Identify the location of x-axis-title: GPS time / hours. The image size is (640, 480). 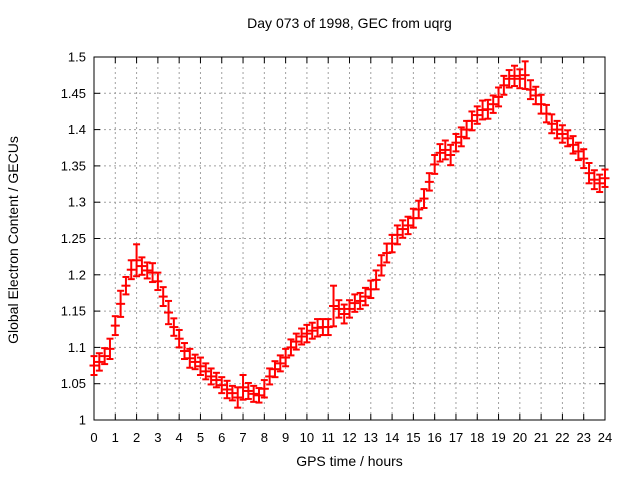
(349, 461).